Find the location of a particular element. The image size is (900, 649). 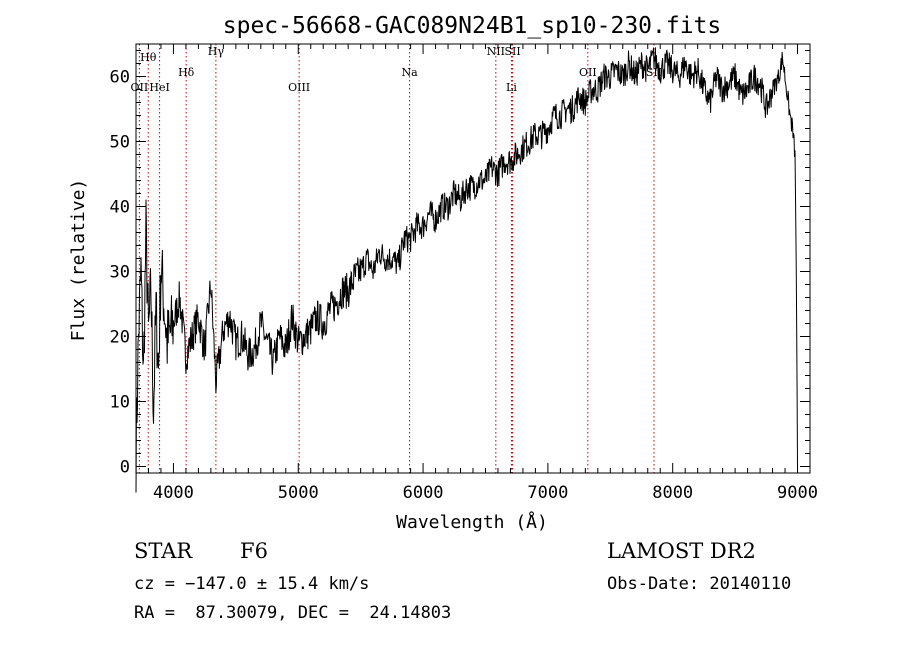

emission-line-label: Hθ is located at coordinates (148, 57).